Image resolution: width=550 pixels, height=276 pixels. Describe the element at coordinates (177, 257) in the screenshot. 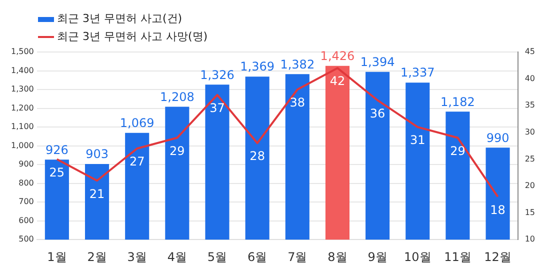

I see `x-tick-label: 4월` at that location.